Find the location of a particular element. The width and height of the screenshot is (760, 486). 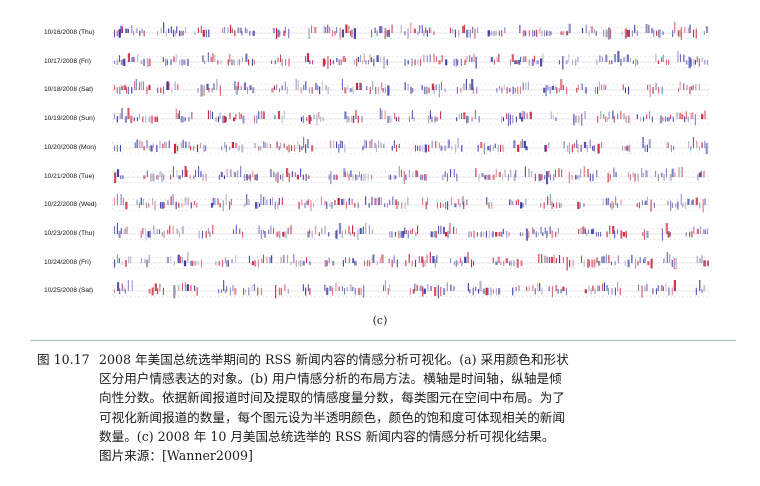

track-frame is located at coordinates (410, 176).